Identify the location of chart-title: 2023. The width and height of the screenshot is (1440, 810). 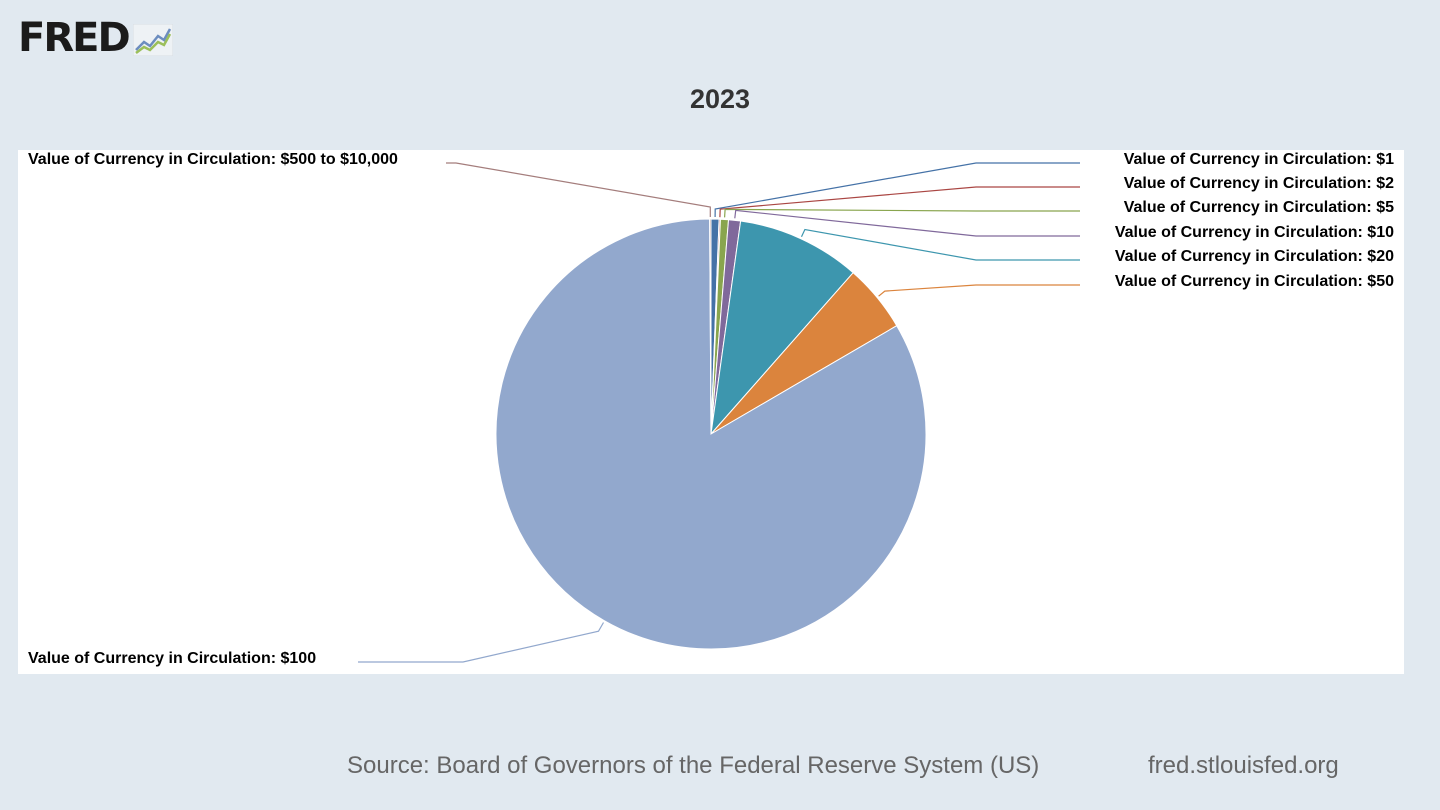
(720, 99).